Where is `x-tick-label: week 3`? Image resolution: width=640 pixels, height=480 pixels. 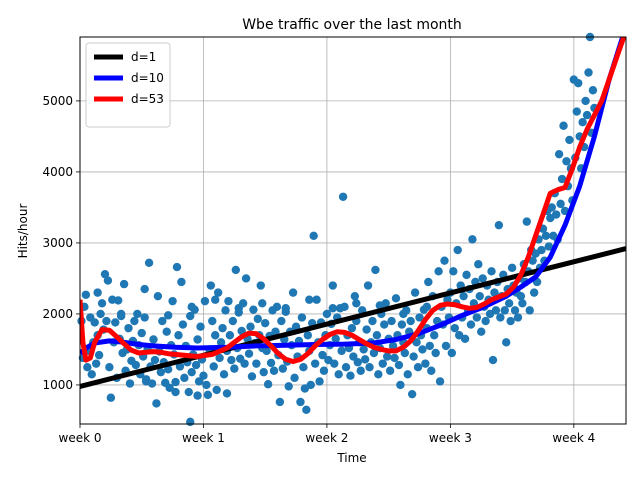
x-tick-label: week 3 is located at coordinates (450, 438).